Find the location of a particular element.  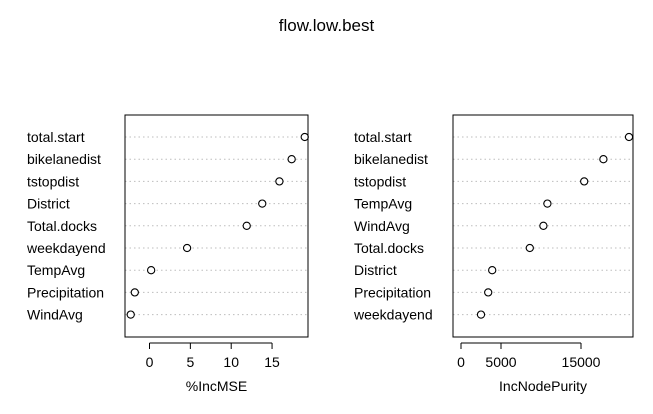

panel-1-category-label: WindAvg is located at coordinates (55, 315).